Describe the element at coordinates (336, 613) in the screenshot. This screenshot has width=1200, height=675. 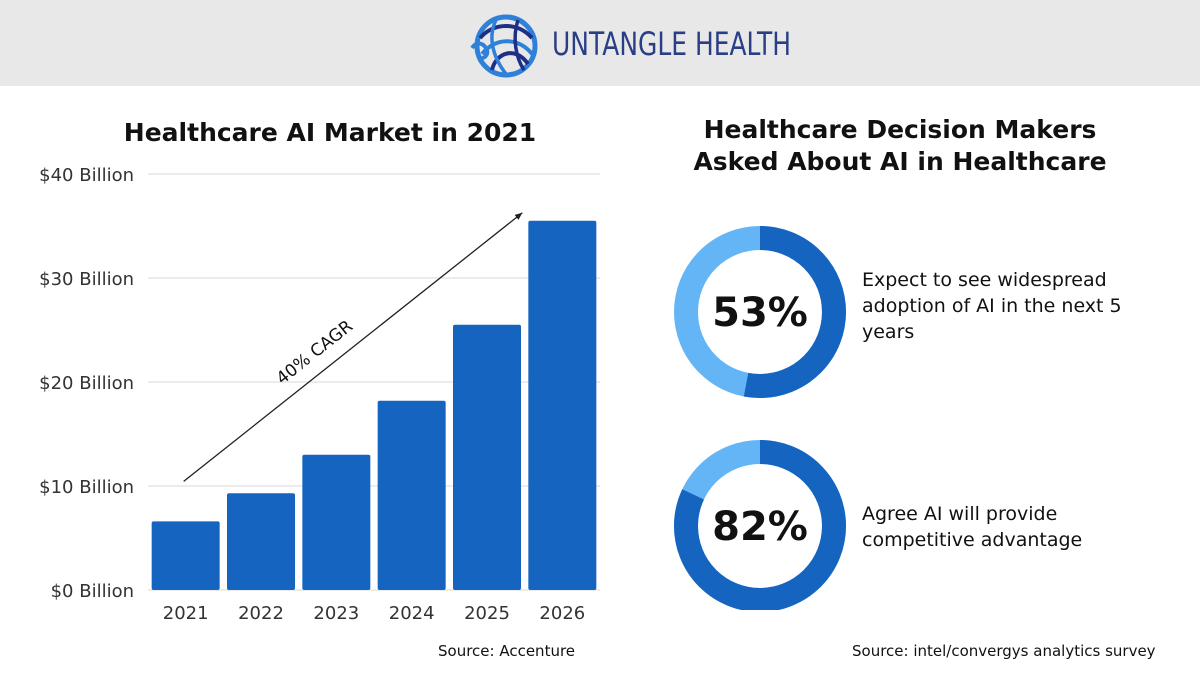
I see `x-tick-label: 2023` at that location.